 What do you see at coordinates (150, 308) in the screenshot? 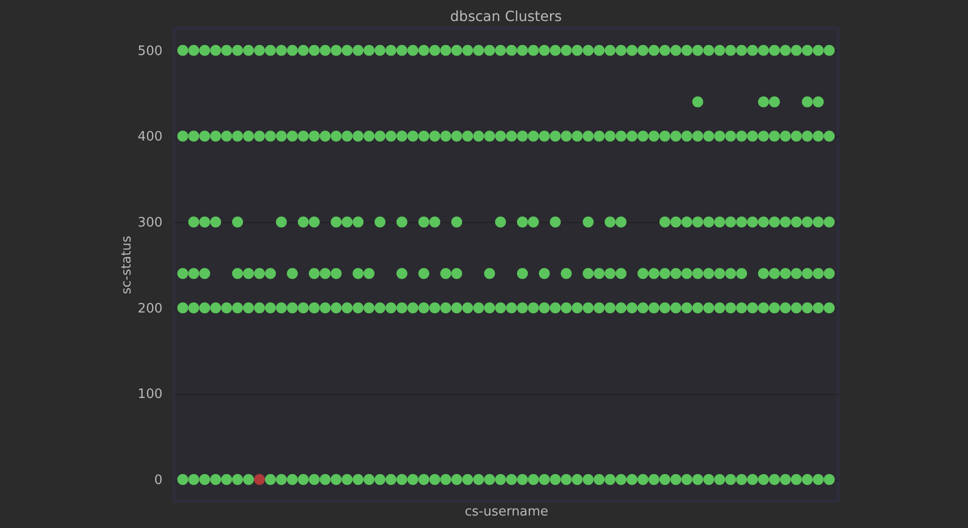
I see `y-tick-label: 200` at bounding box center [150, 308].